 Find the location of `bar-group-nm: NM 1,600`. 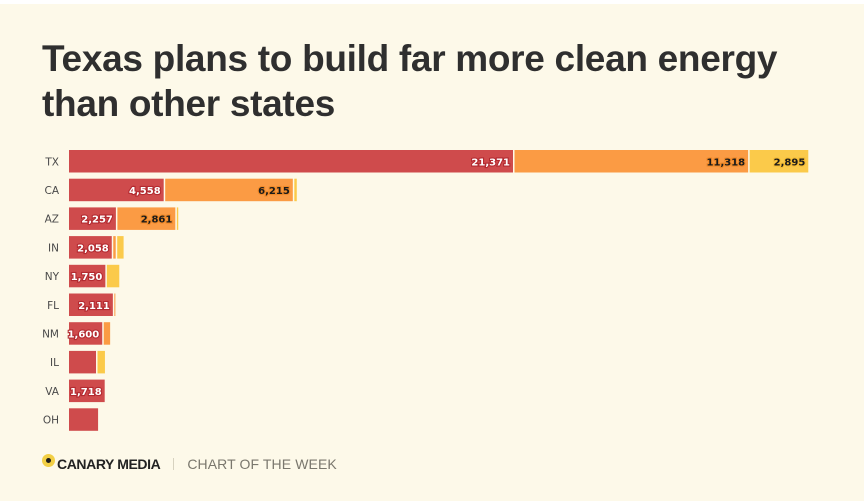

bar-group-nm: NM 1,600 is located at coordinates (76, 333).